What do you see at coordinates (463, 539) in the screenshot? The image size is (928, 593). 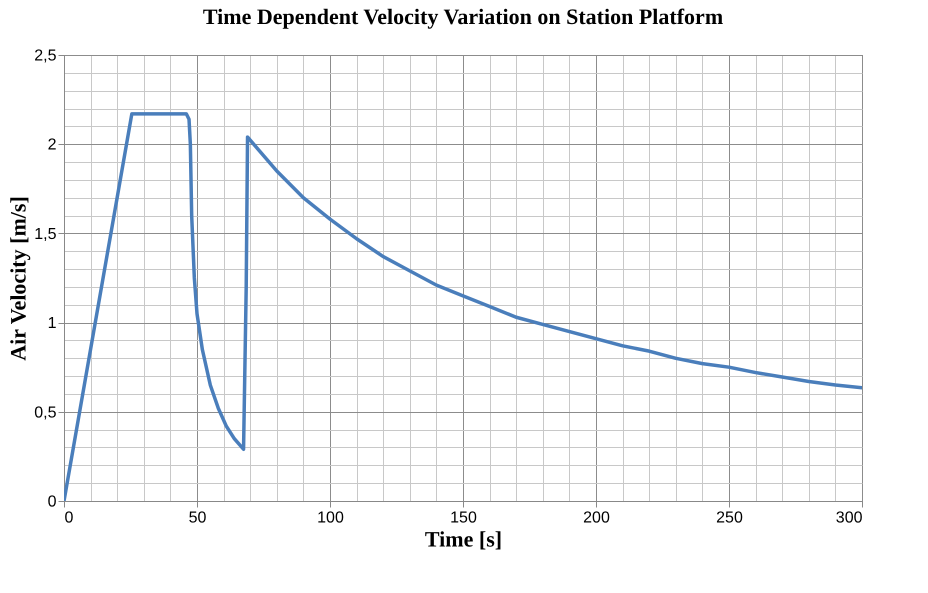 I see `x-axis-title: Time [s]` at bounding box center [463, 539].